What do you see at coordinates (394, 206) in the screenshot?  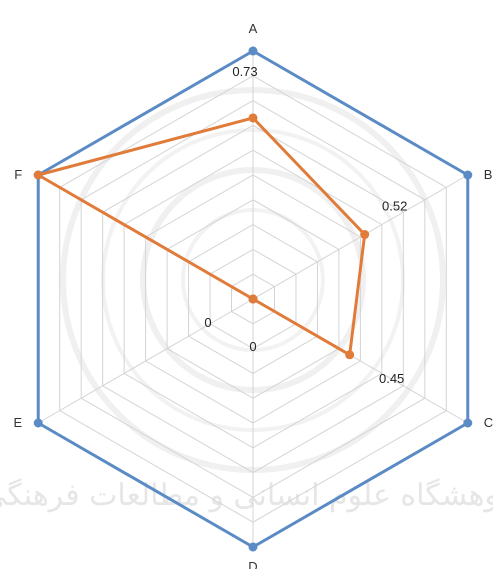 I see `data-label: 0.52` at bounding box center [394, 206].